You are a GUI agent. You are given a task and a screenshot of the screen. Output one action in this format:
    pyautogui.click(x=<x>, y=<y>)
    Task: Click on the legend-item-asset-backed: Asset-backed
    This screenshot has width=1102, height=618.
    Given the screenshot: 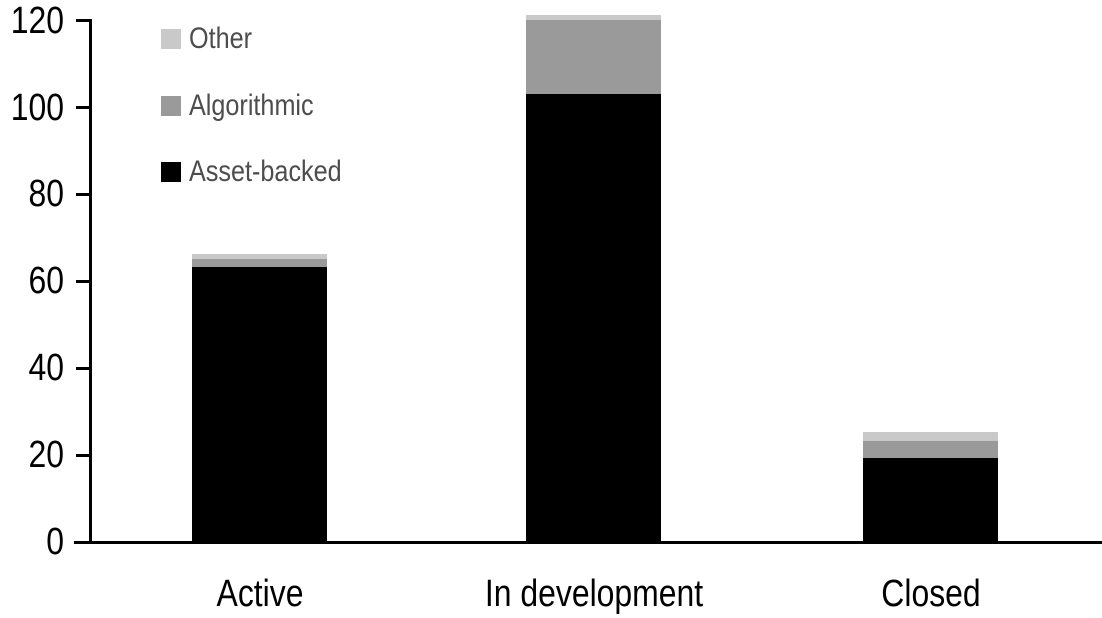 What is the action you would take?
    pyautogui.click(x=266, y=172)
    